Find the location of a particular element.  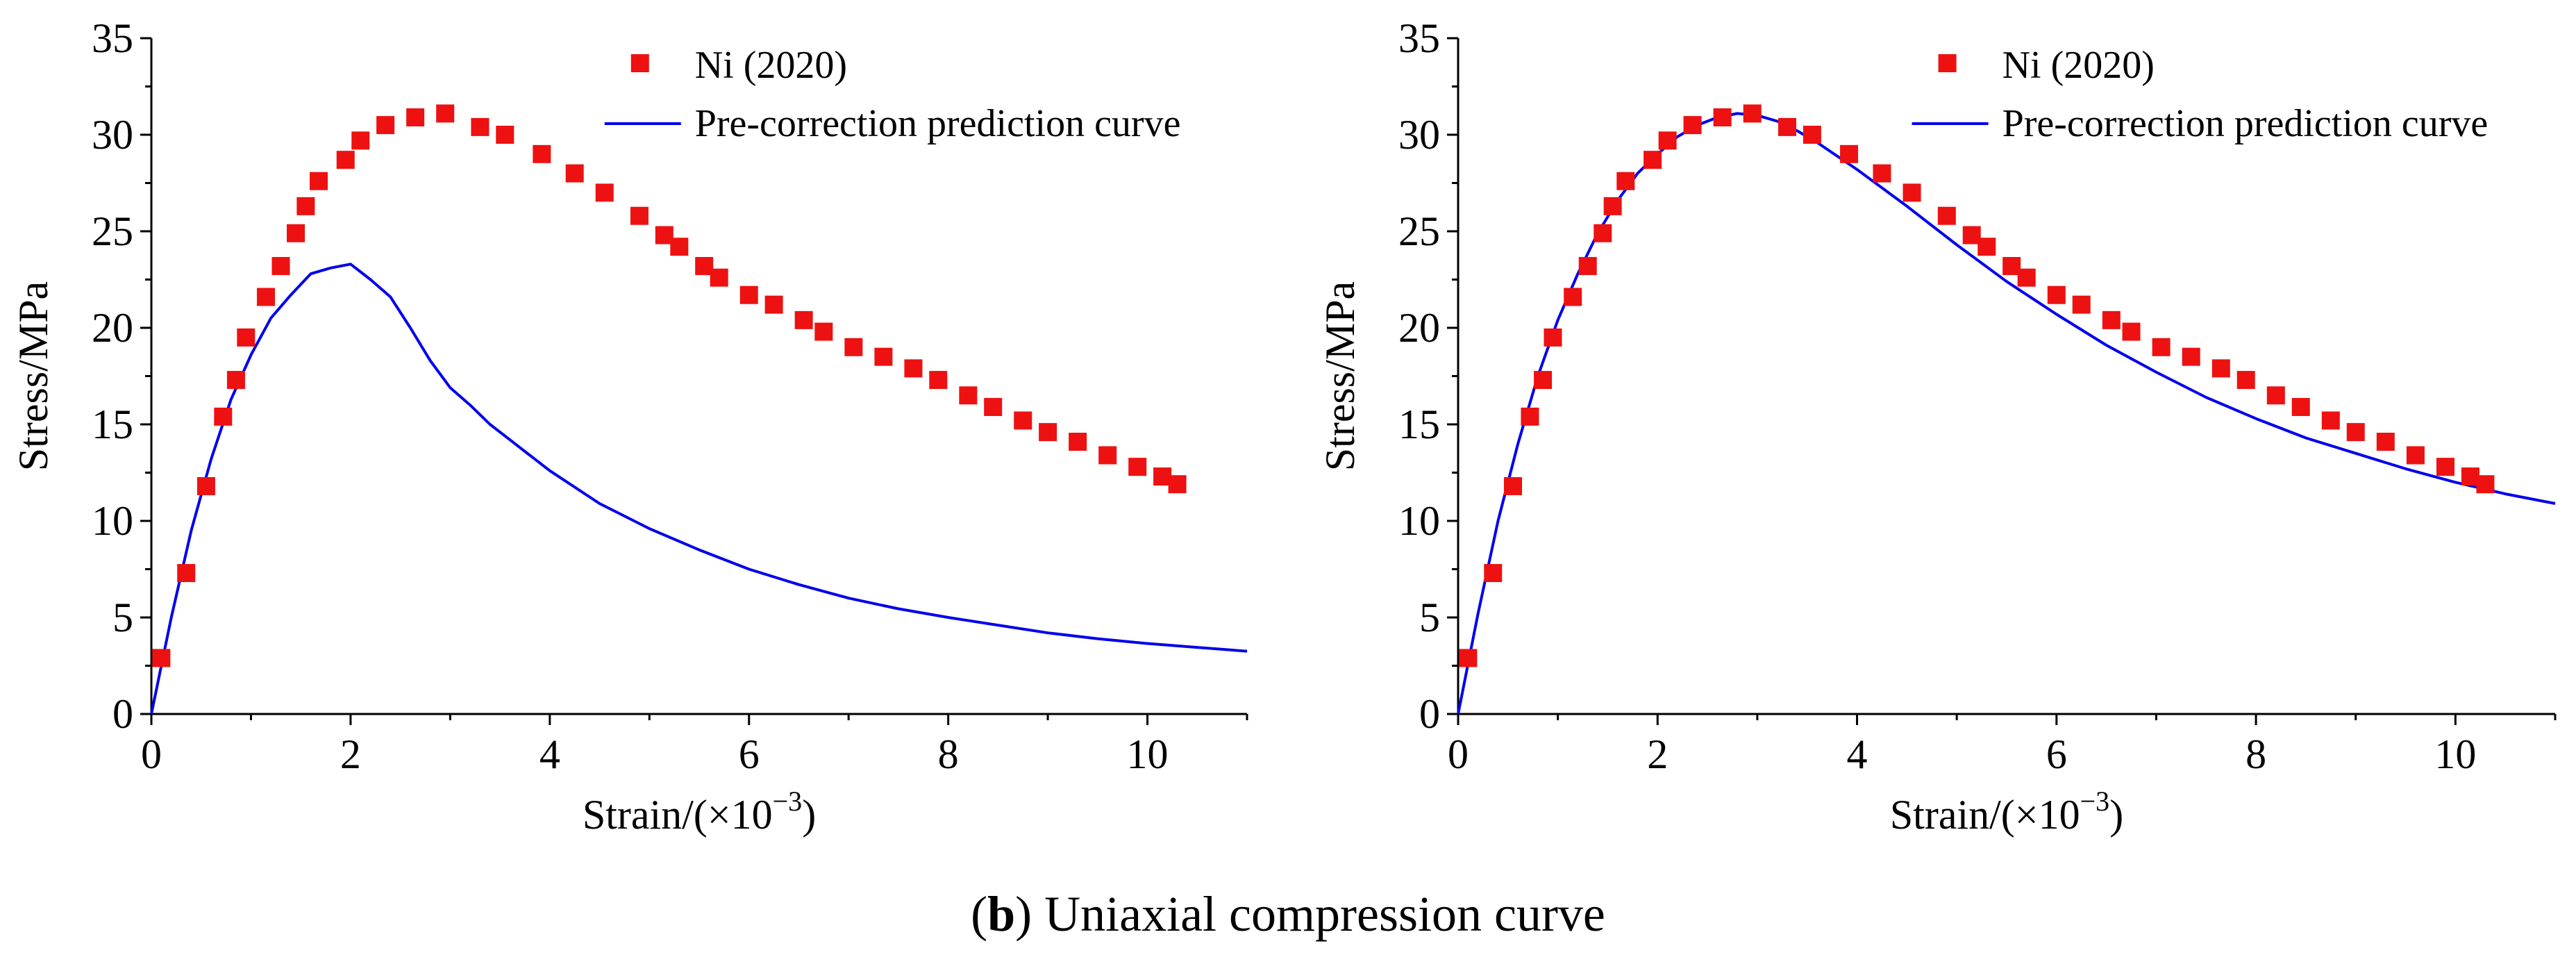

x-tick-label: 0 is located at coordinates (151, 754).